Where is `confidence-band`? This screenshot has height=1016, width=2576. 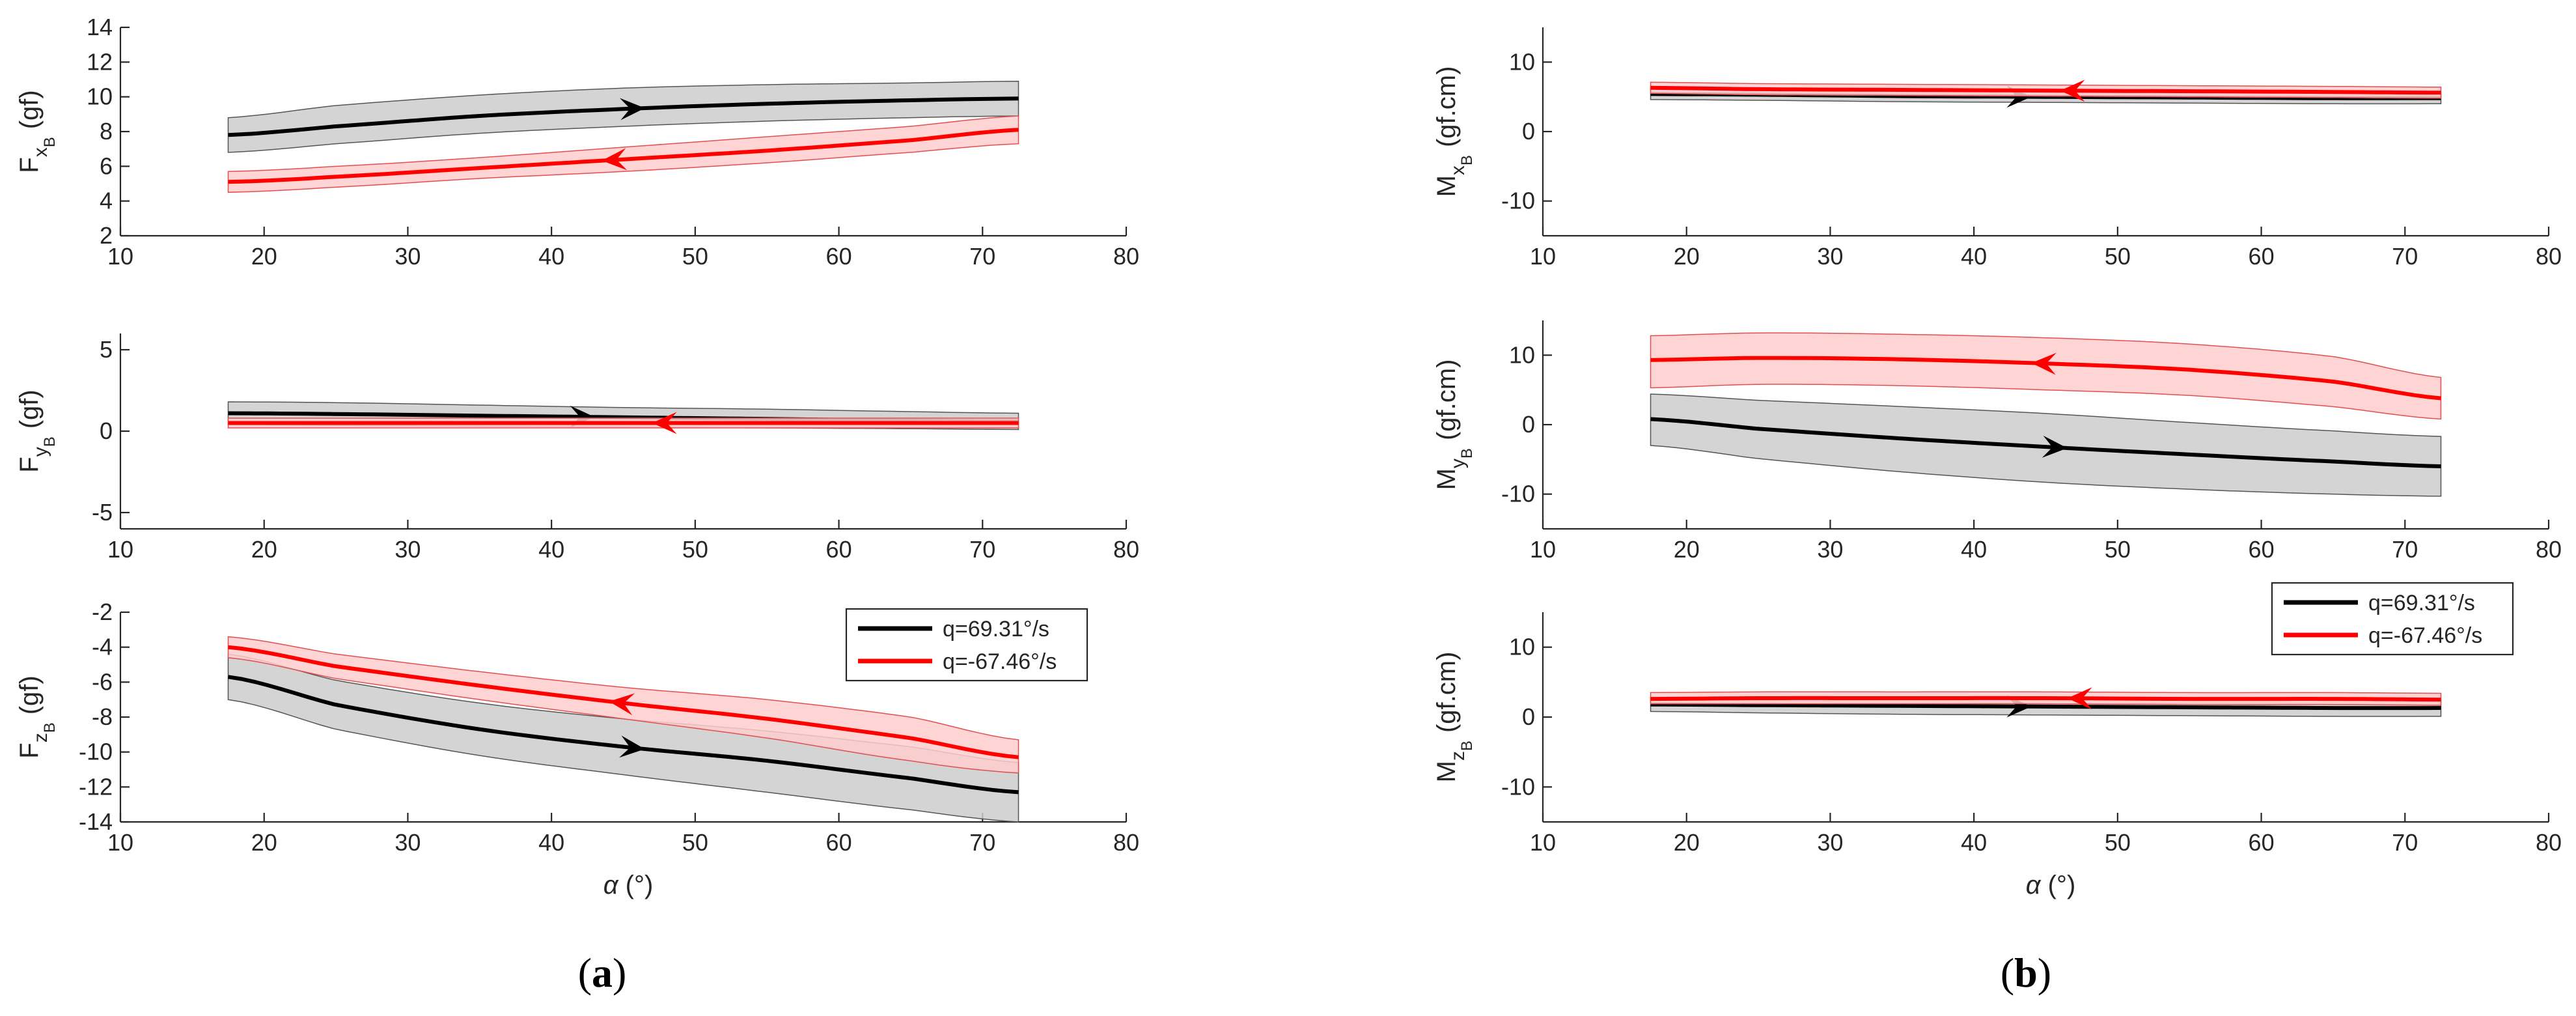
confidence-band is located at coordinates (2046, 376).